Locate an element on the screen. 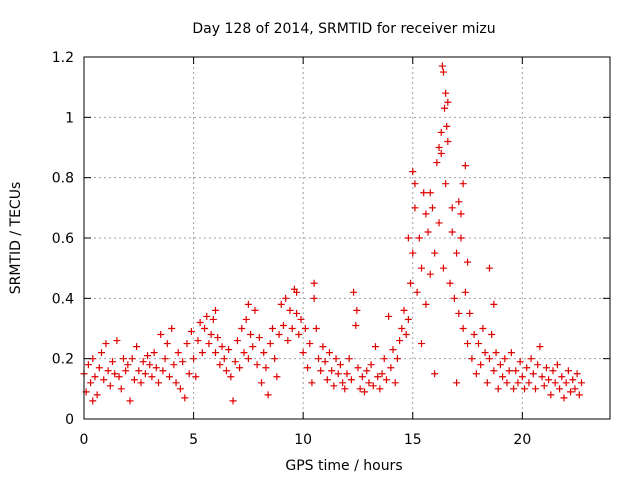  x-tick-label: 5 is located at coordinates (193, 440).